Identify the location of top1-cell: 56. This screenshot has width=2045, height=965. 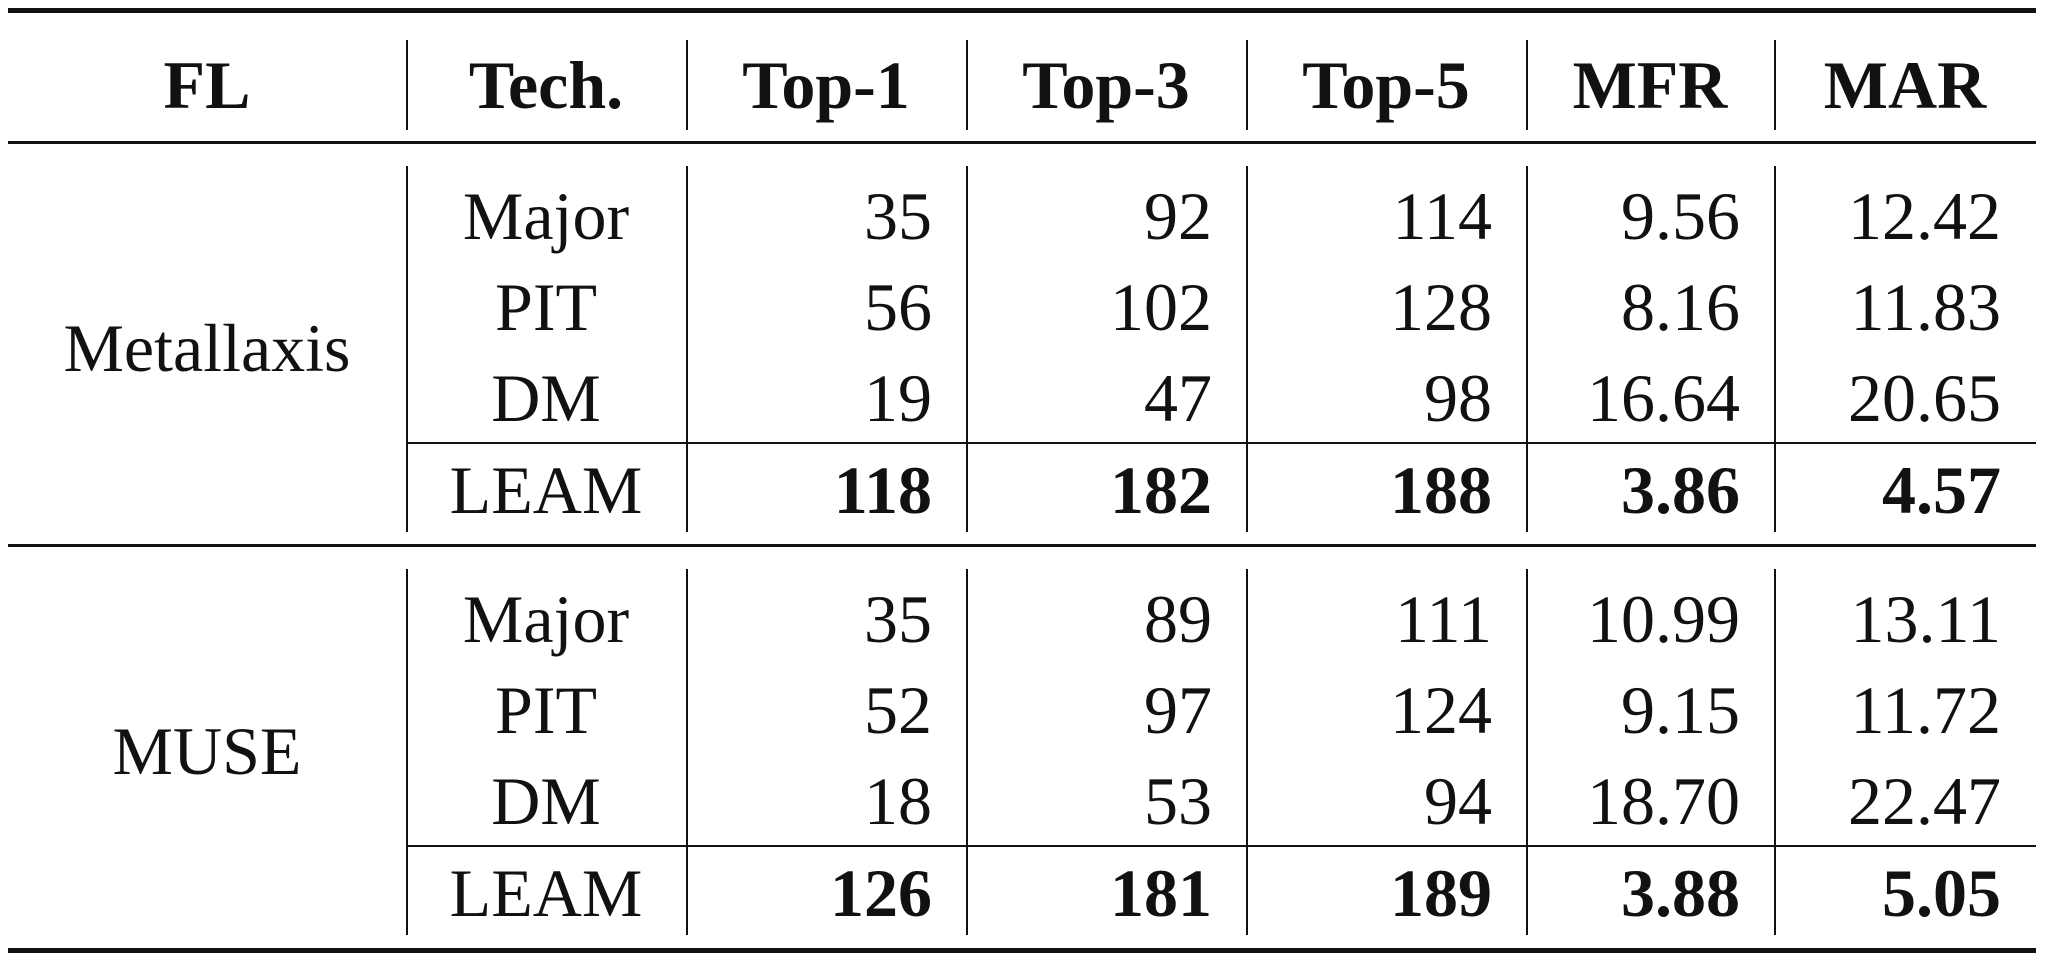
(898, 307).